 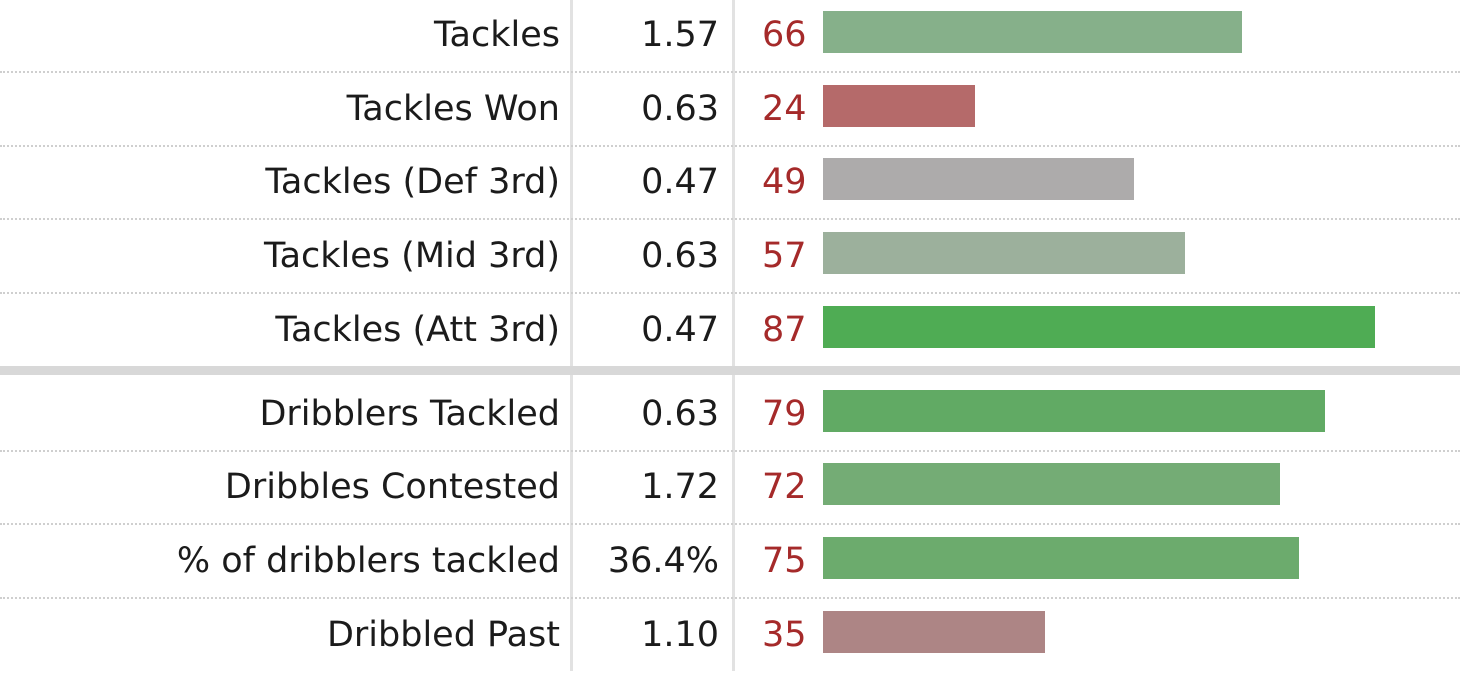 What do you see at coordinates (680, 487) in the screenshot?
I see `stat-value: 1.72` at bounding box center [680, 487].